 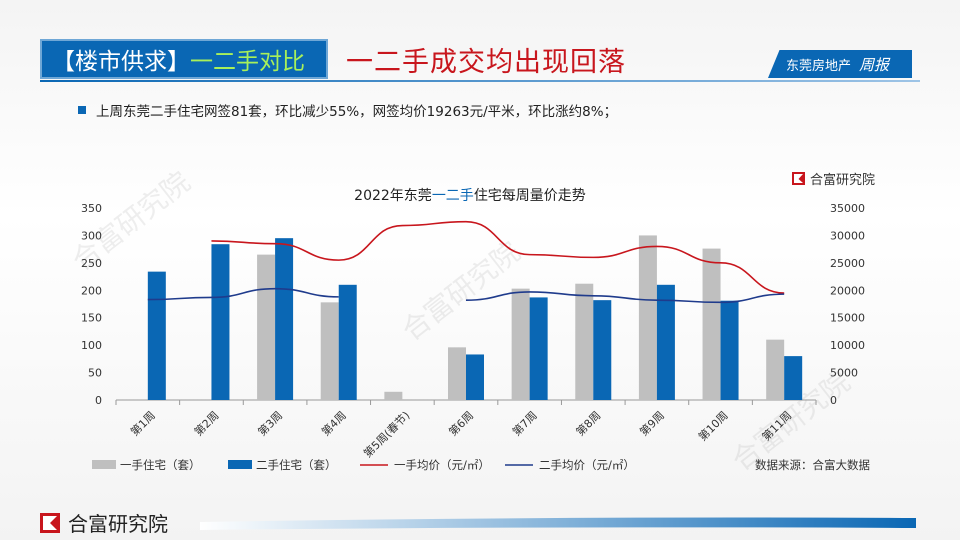 What do you see at coordinates (386, 434) in the screenshot?
I see `x-tick-label: 第5周(春节)` at bounding box center [386, 434].